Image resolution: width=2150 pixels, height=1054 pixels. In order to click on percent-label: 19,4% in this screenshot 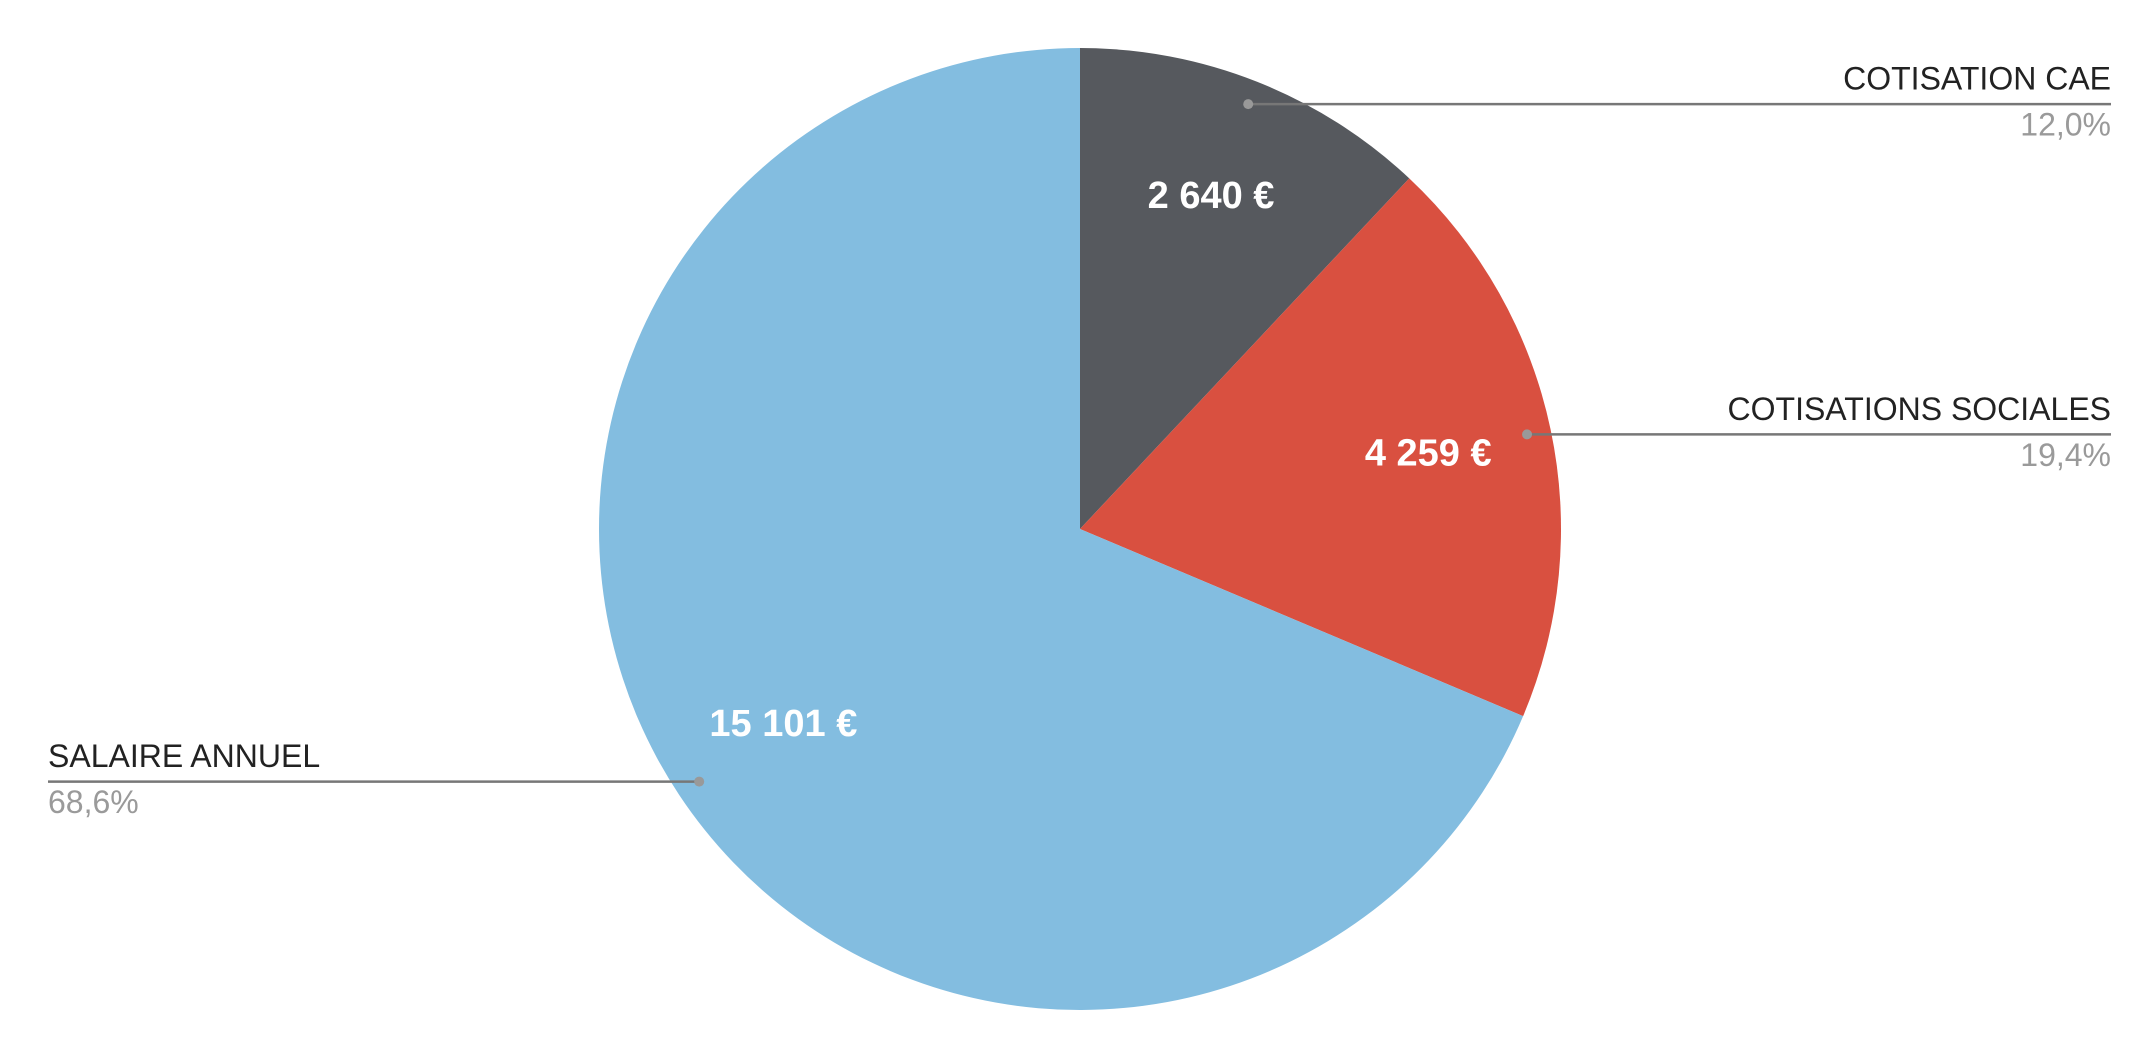, I will do `click(2065, 455)`.